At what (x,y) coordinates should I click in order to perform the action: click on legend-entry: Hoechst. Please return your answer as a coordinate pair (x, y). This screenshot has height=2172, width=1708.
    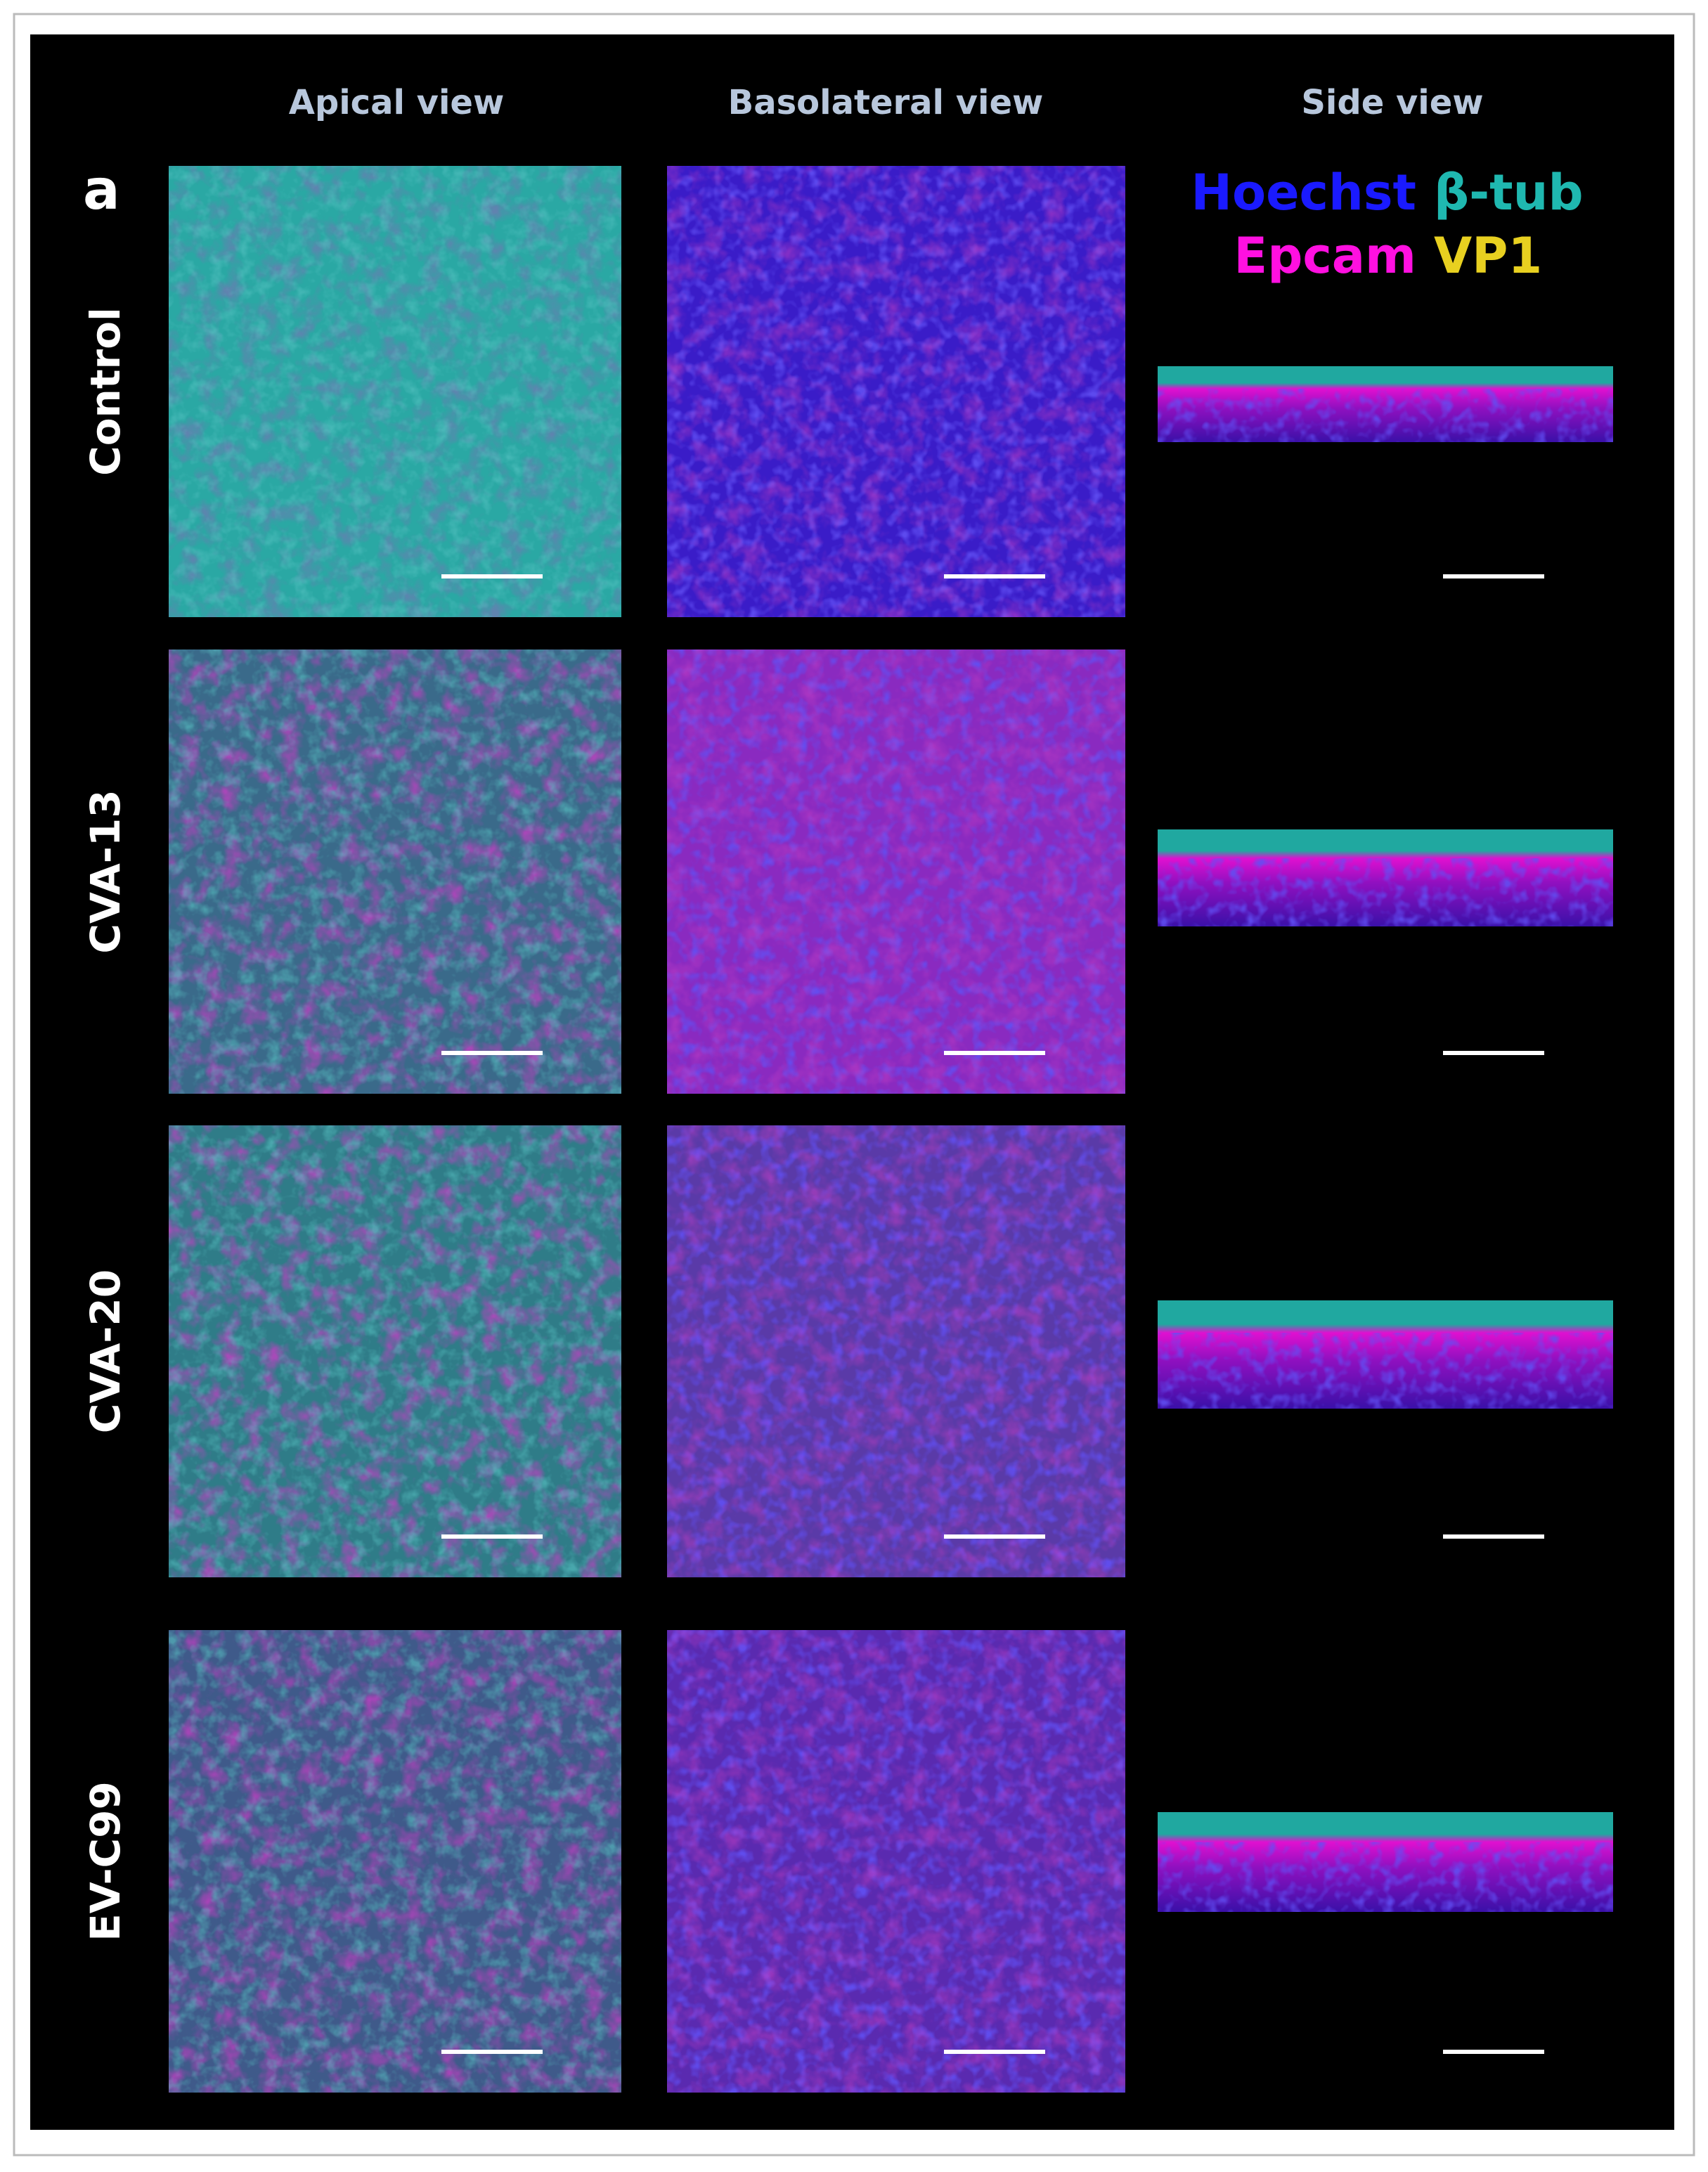
    Looking at the image, I should click on (1303, 192).